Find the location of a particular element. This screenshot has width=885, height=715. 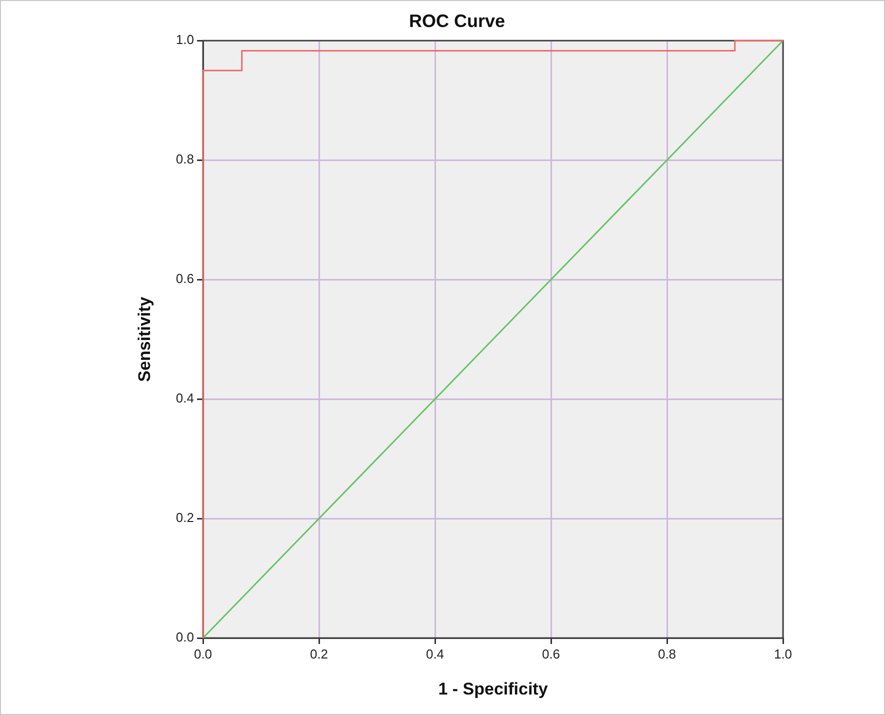

y-tick-label: 0.8 is located at coordinates (185, 159).